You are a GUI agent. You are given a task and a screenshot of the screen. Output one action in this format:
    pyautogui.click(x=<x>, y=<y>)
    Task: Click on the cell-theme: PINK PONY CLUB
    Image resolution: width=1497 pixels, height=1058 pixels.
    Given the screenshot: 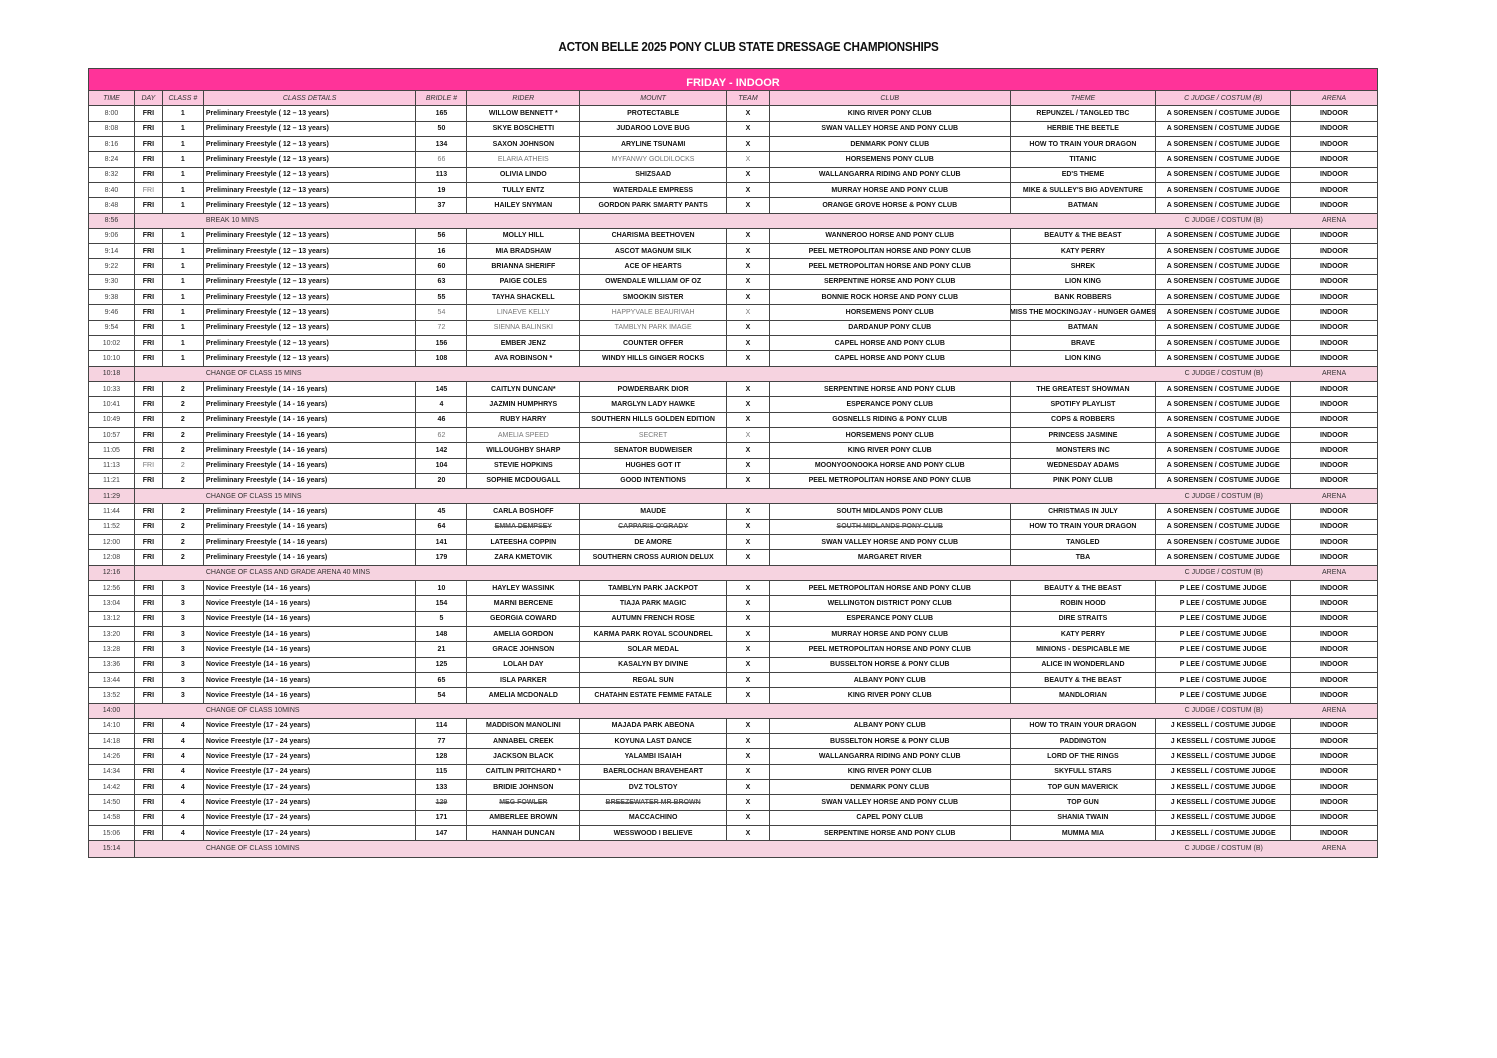 What is the action you would take?
    pyautogui.click(x=1084, y=481)
    